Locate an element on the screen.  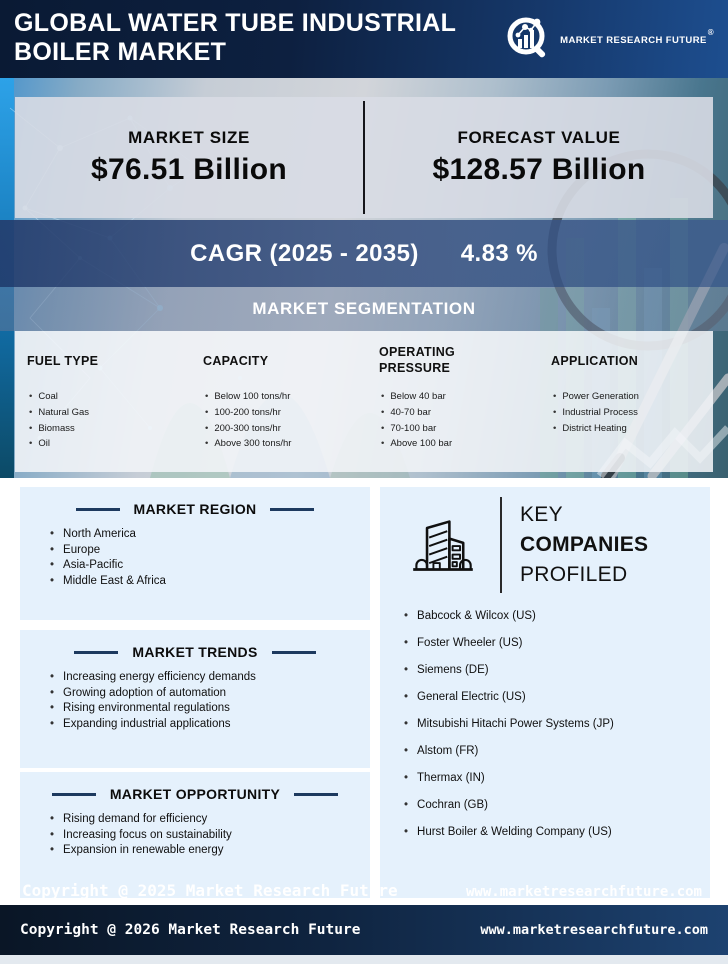
market-trends-title-row: MARKET TRENDS is located at coordinates (195, 652).